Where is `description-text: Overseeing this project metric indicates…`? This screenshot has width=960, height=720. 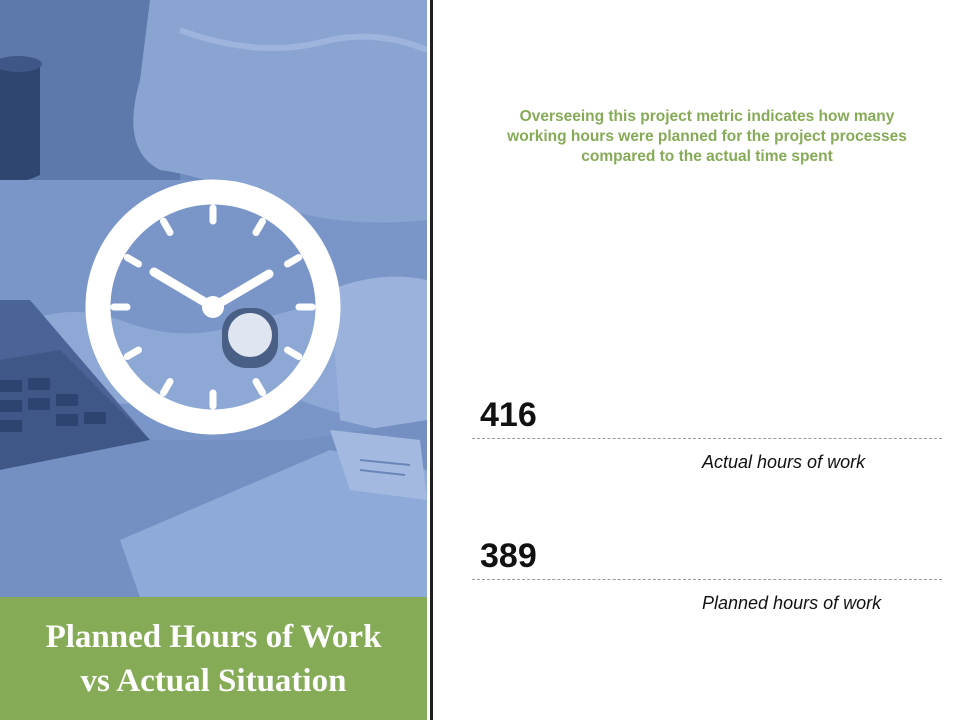 description-text: Overseeing this project metric indicates… is located at coordinates (707, 136).